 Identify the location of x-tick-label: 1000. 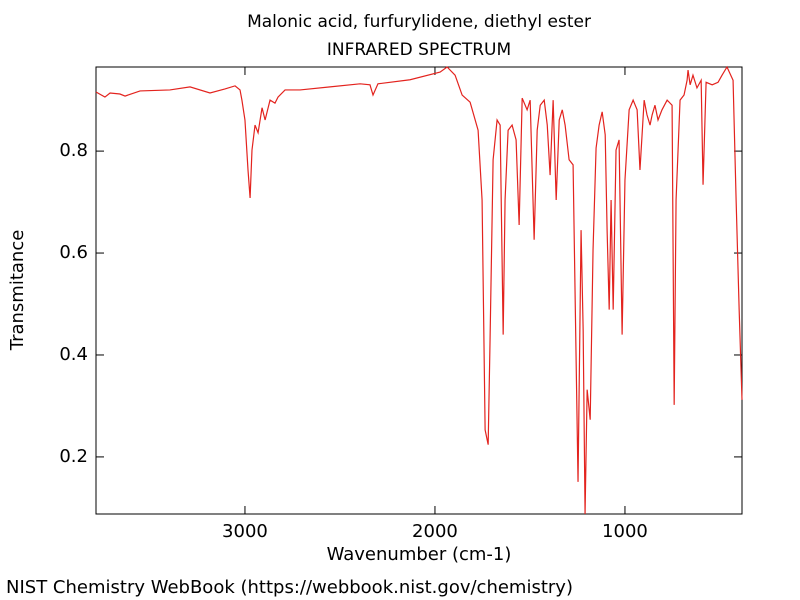
(625, 531).